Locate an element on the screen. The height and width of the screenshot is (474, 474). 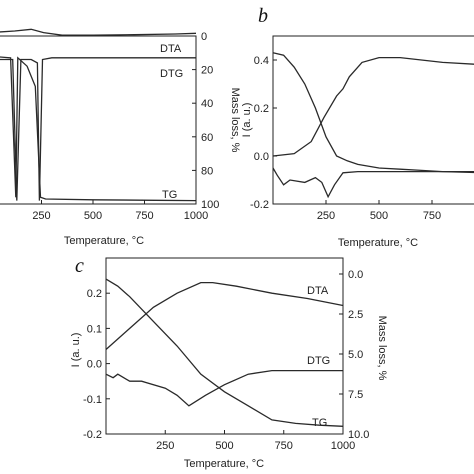
right-tick-label: 40 is located at coordinates (207, 104).